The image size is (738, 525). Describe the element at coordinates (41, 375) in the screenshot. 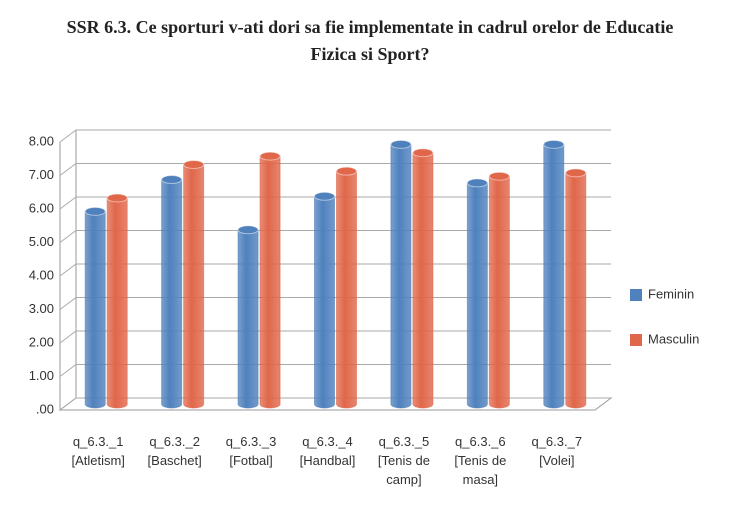

I see `y-tick-label: 1.00` at that location.